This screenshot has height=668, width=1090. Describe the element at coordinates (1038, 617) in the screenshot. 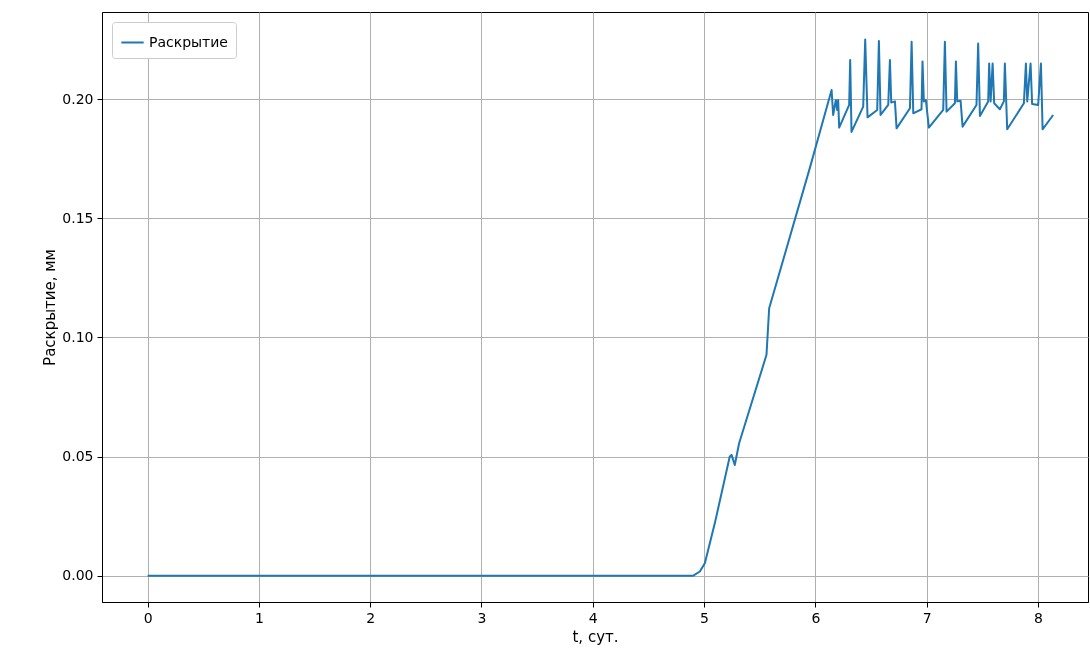

I see `x-tick-label: 8` at that location.